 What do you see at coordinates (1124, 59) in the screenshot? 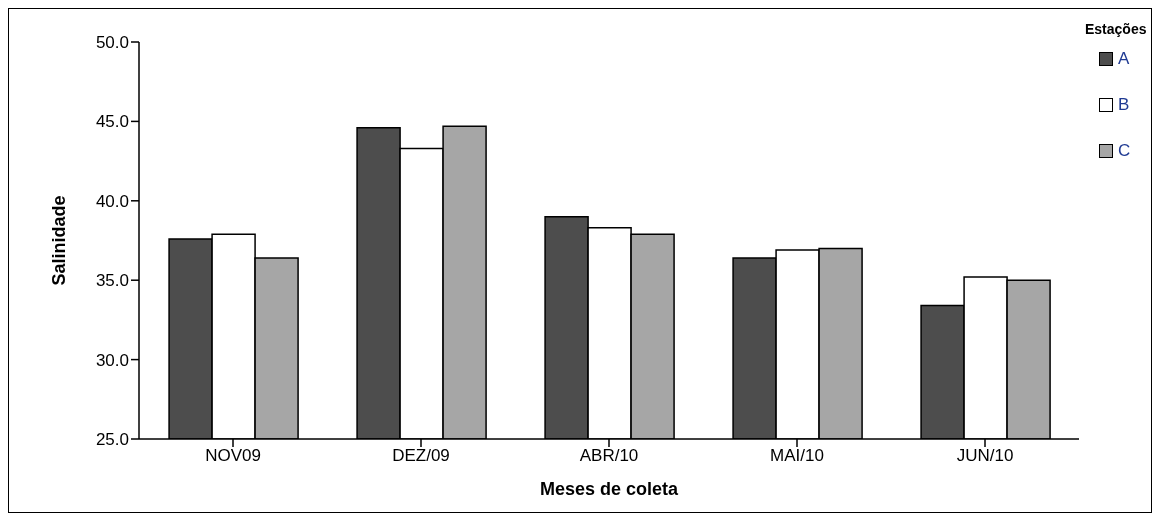
I see `legend-label: A` at bounding box center [1124, 59].